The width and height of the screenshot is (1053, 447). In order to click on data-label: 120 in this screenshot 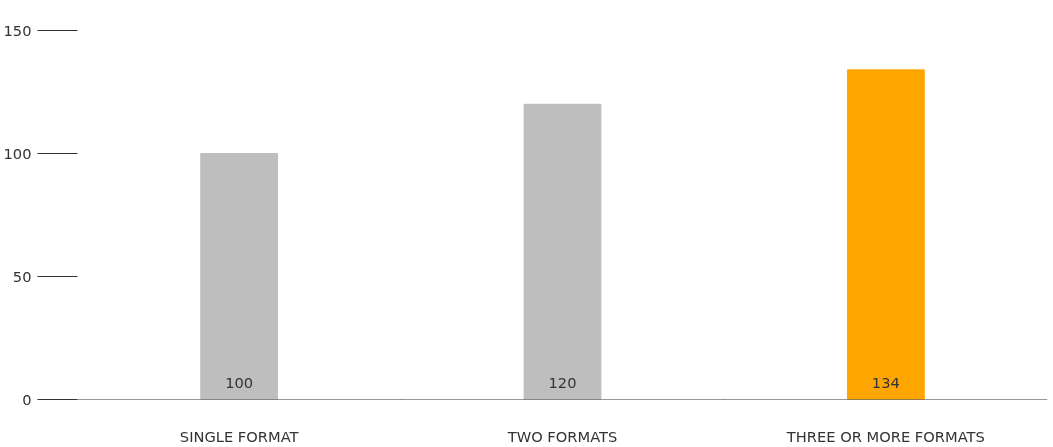, I will do `click(562, 382)`.